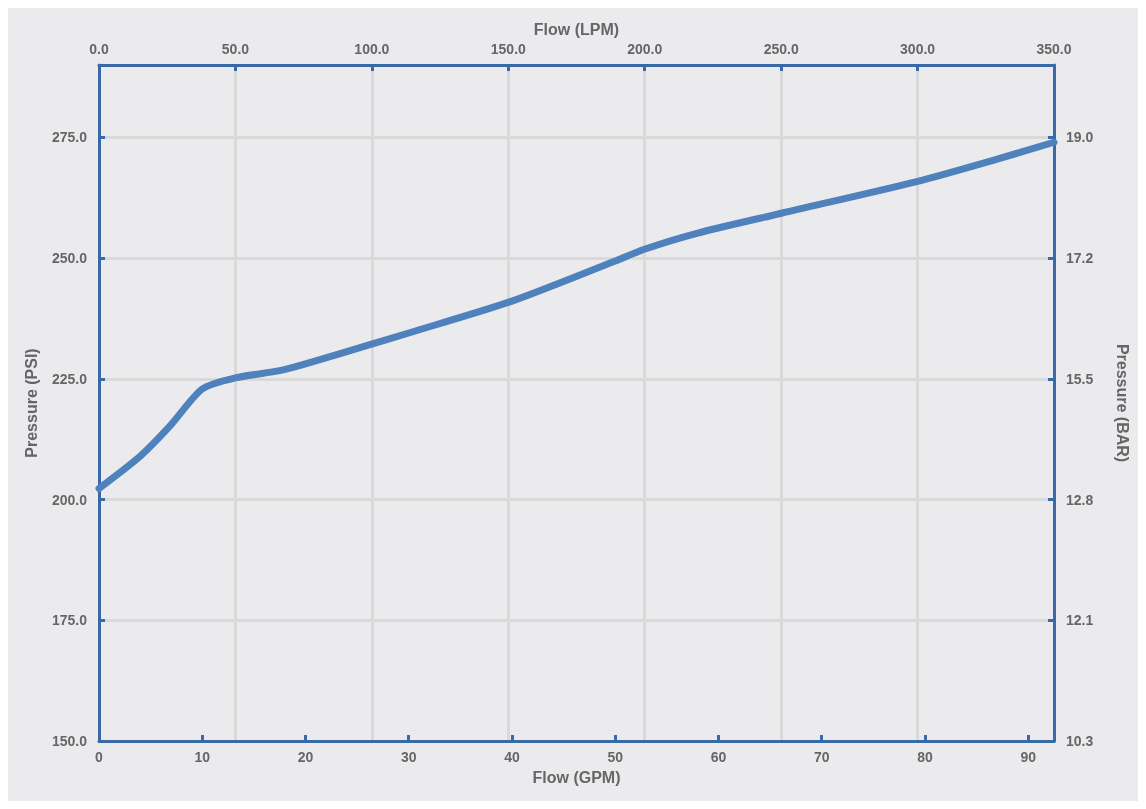 This screenshot has height=809, width=1146. Describe the element at coordinates (99, 49) in the screenshot. I see `x2-tick-label: 0.0` at that location.